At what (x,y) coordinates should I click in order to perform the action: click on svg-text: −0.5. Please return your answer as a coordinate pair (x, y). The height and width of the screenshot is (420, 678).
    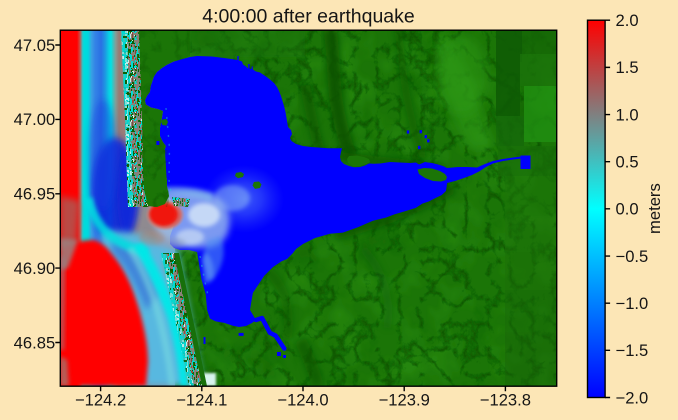
    Looking at the image, I should click on (632, 256).